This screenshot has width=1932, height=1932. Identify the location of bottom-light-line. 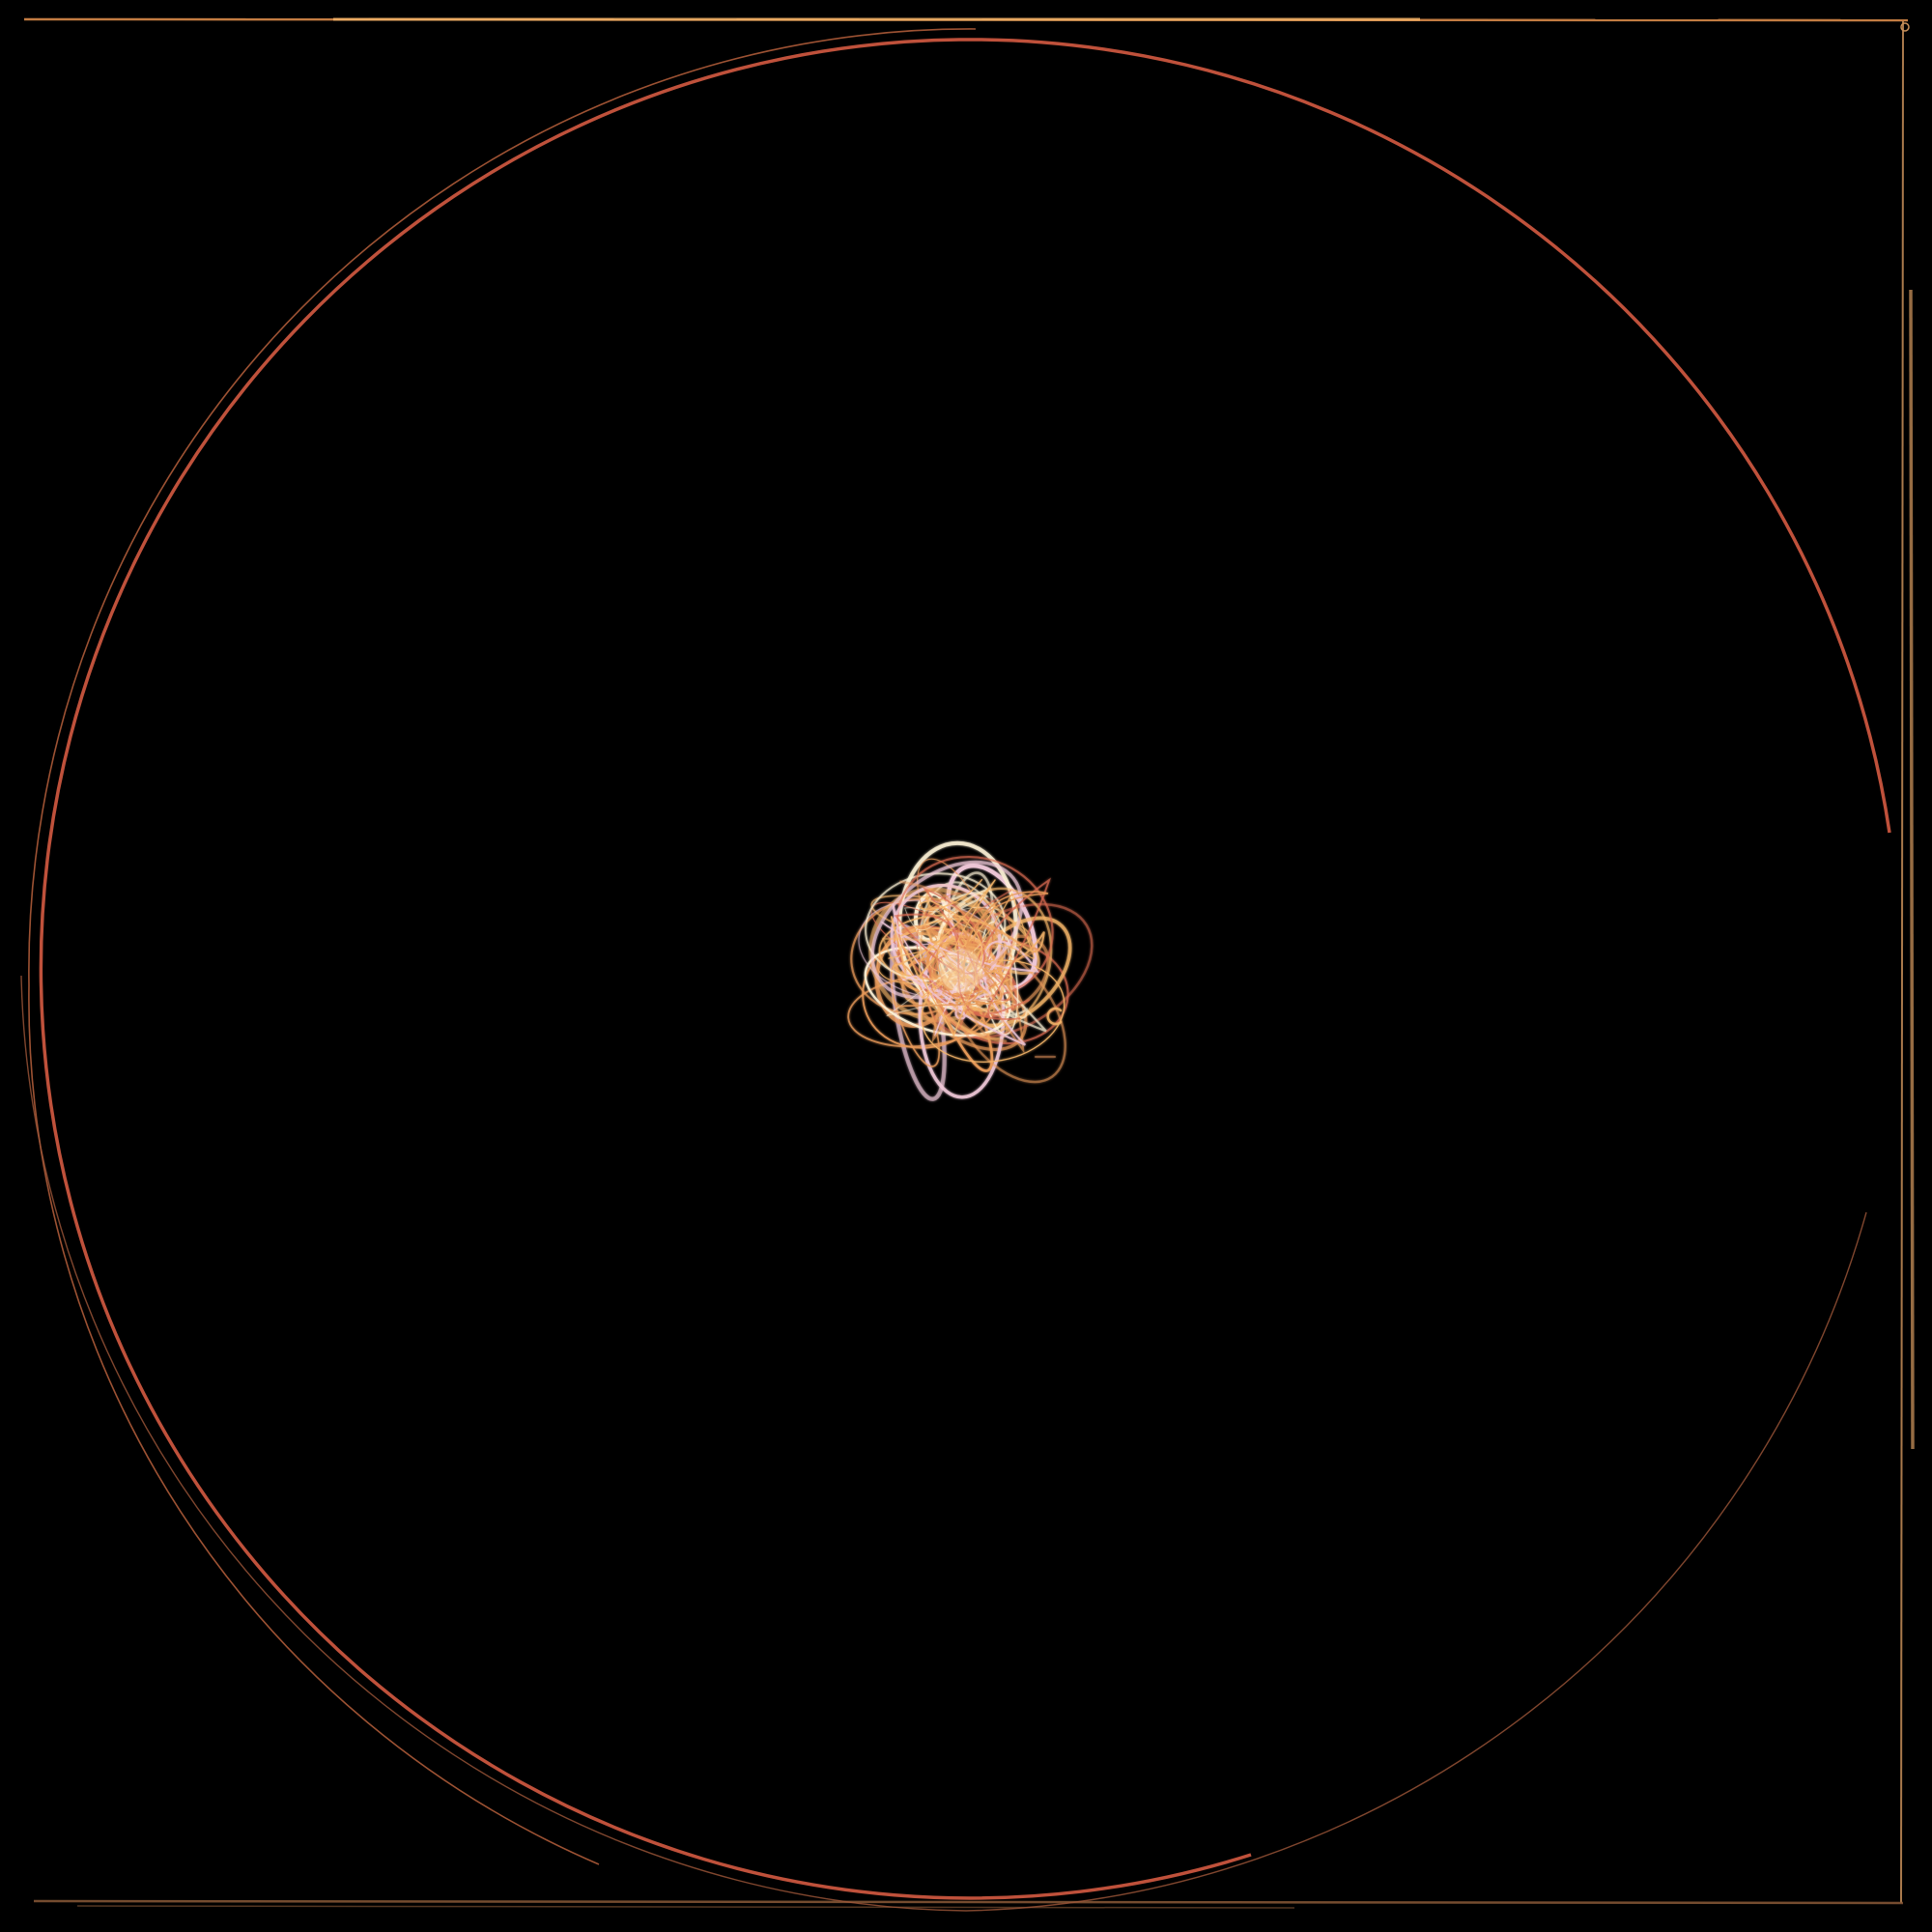
(968, 1902).